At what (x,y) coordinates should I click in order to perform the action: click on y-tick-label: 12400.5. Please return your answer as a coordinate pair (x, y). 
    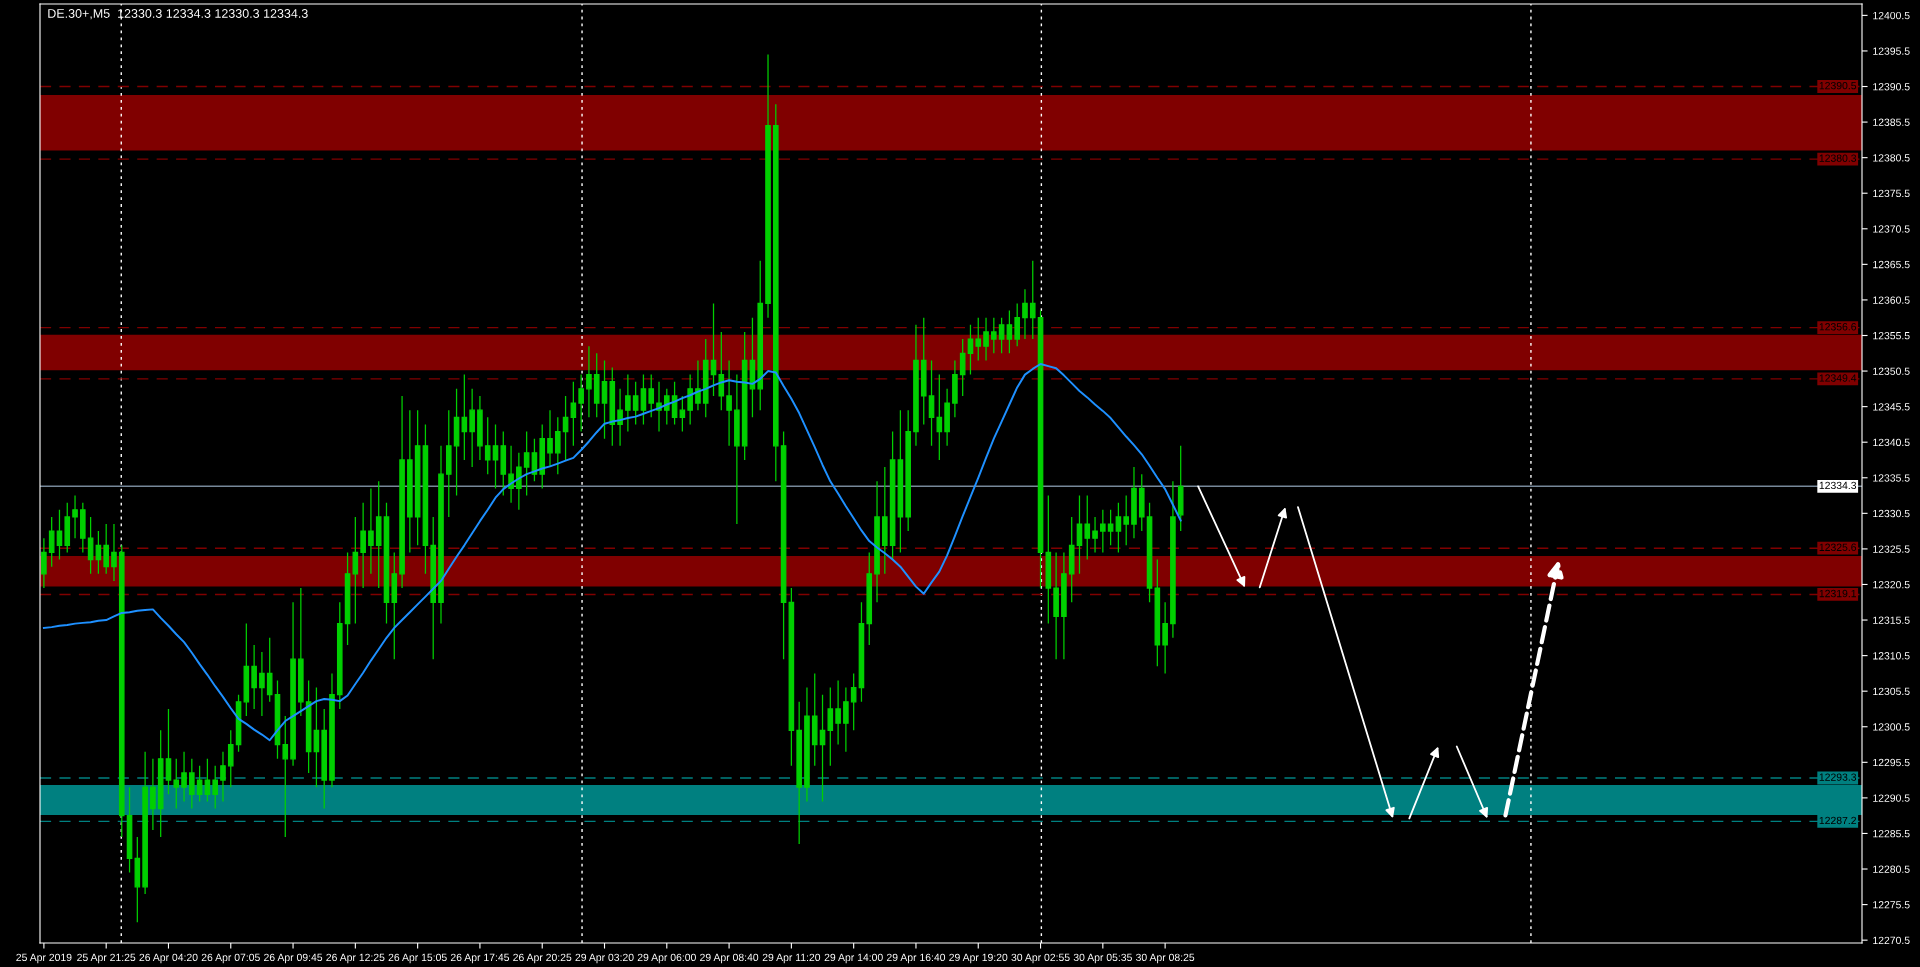
    Looking at the image, I should click on (1891, 15).